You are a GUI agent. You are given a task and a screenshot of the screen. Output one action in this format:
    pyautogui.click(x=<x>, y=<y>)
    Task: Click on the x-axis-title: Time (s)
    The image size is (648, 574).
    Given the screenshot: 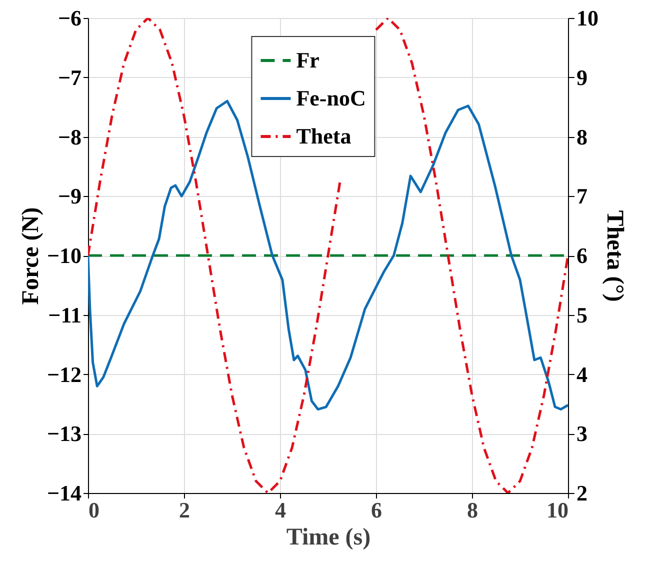 What is the action you would take?
    pyautogui.click(x=328, y=537)
    